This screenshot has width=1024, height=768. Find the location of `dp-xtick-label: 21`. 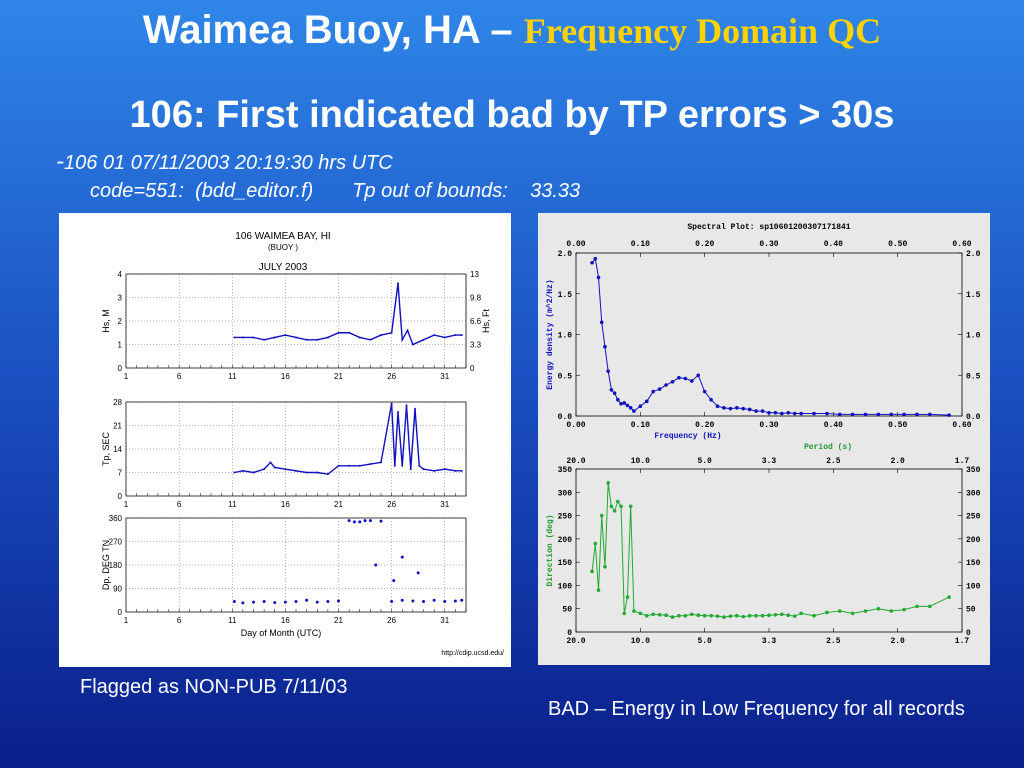

dp-xtick-label: 21 is located at coordinates (338, 620).